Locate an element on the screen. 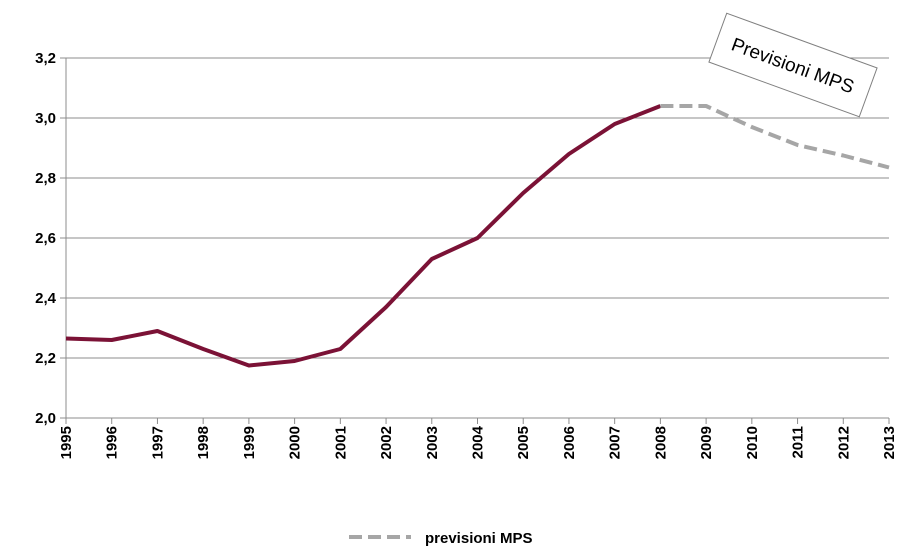 The height and width of the screenshot is (548, 899). x-tick-label: 2008 is located at coordinates (660, 442).